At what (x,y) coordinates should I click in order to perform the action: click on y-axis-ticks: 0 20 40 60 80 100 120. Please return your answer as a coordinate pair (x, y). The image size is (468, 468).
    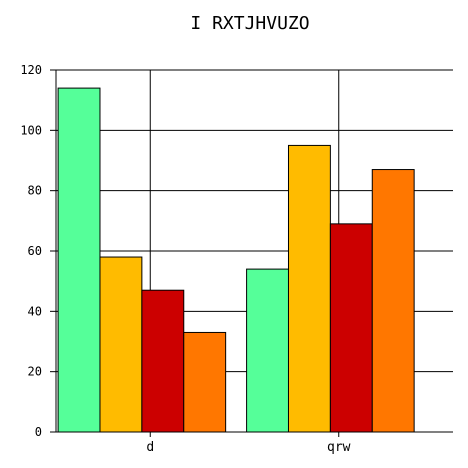
    Looking at the image, I should click on (38, 251).